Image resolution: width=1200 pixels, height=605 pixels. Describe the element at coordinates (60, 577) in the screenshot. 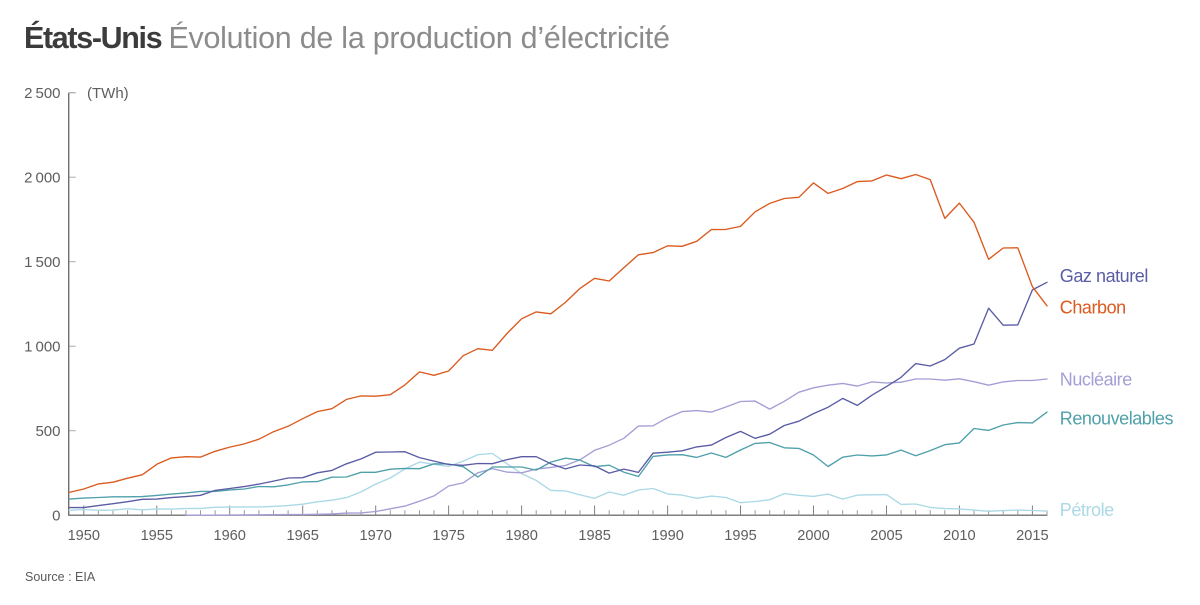

I see `svg-text: Source : EIA` at that location.